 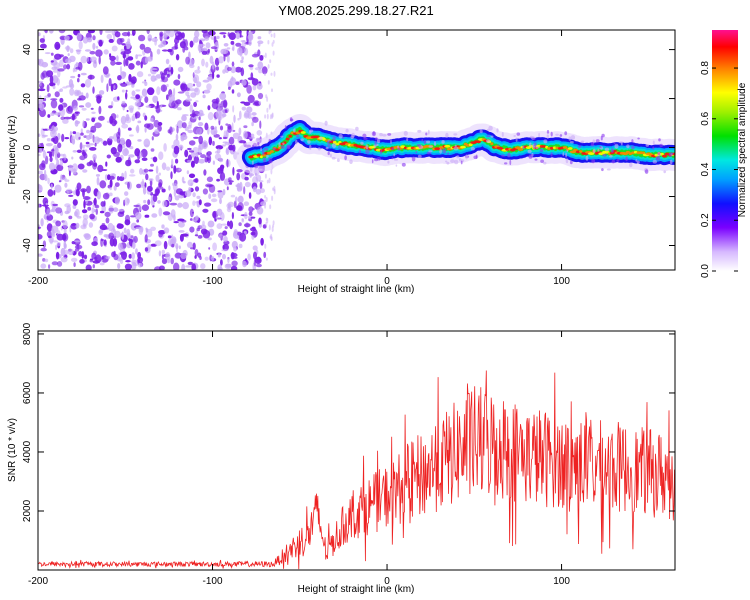 What do you see at coordinates (356, 289) in the screenshot?
I see `spectrogram-x-axis-label: Height of straight line (km)` at bounding box center [356, 289].